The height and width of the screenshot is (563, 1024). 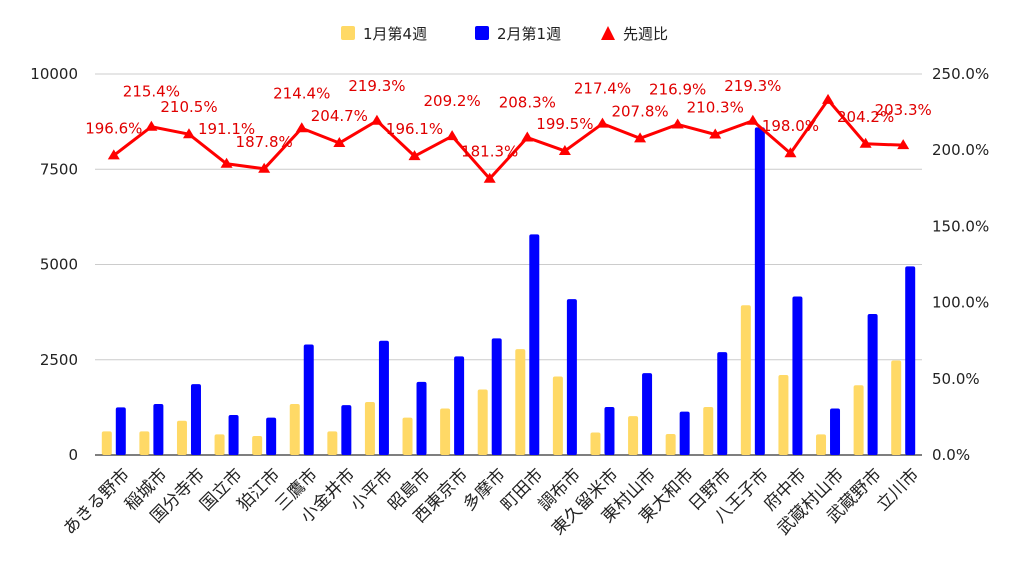 I want to click on category-label: 多摩市, so click(x=485, y=490).